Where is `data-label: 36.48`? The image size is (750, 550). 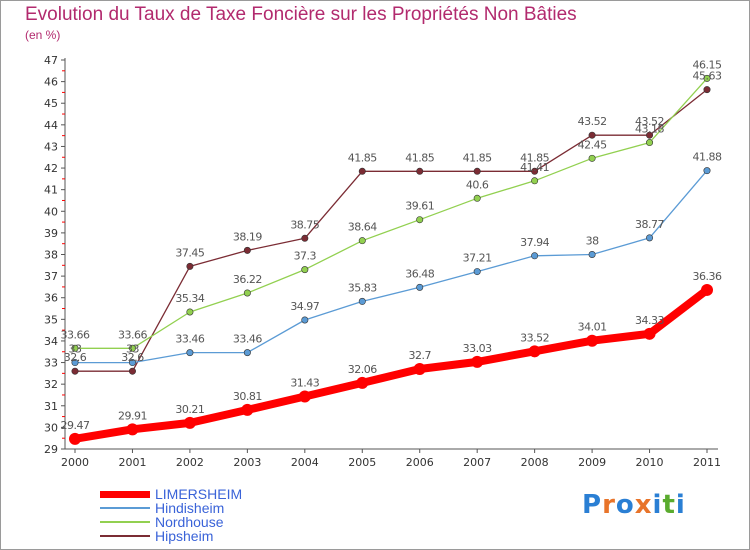
data-label: 36.48 is located at coordinates (419, 273).